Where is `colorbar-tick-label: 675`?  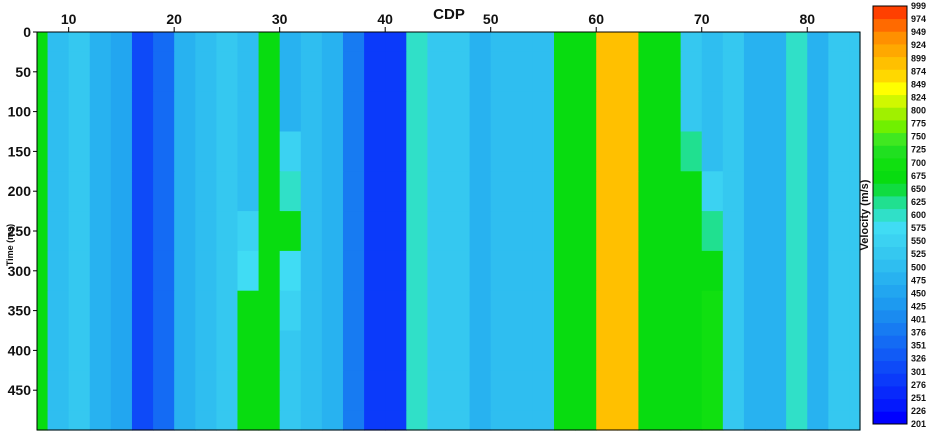 colorbar-tick-label: 675 is located at coordinates (918, 176).